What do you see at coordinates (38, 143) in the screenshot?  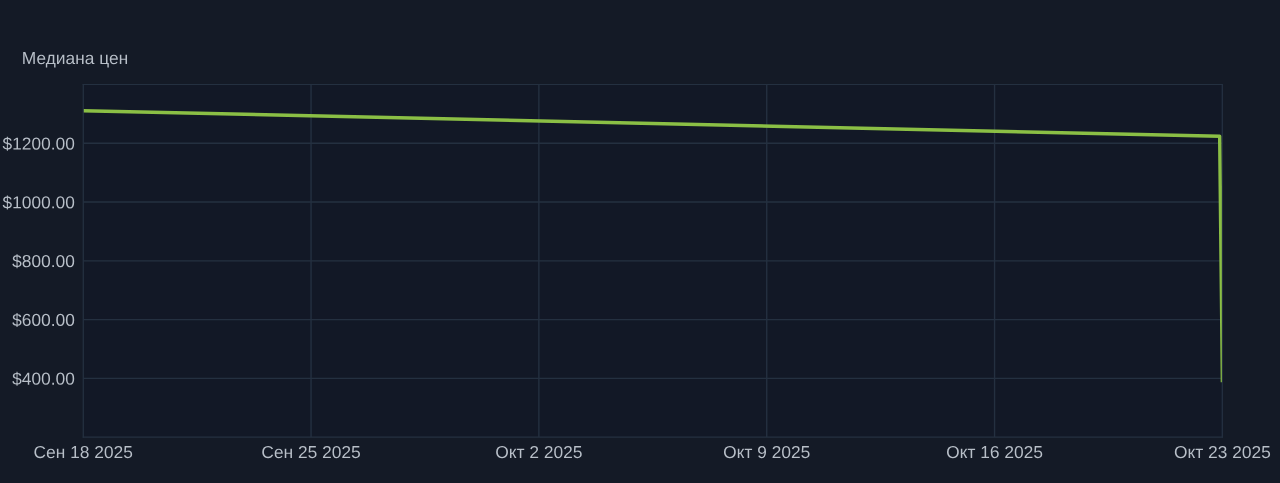 I see `y-tick-label: $1200.00` at bounding box center [38, 143].